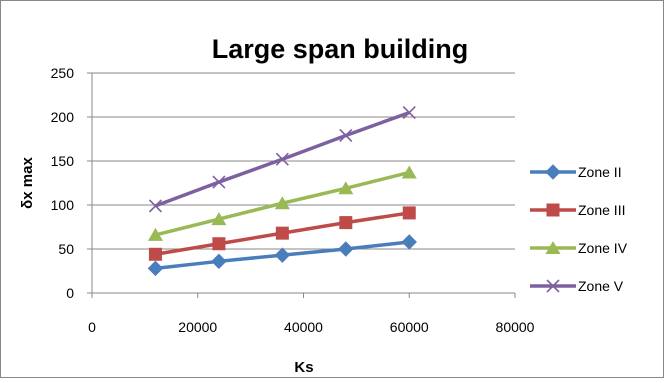 Image resolution: width=664 pixels, height=383 pixels. I want to click on chart-title: Large span building, so click(340, 49).